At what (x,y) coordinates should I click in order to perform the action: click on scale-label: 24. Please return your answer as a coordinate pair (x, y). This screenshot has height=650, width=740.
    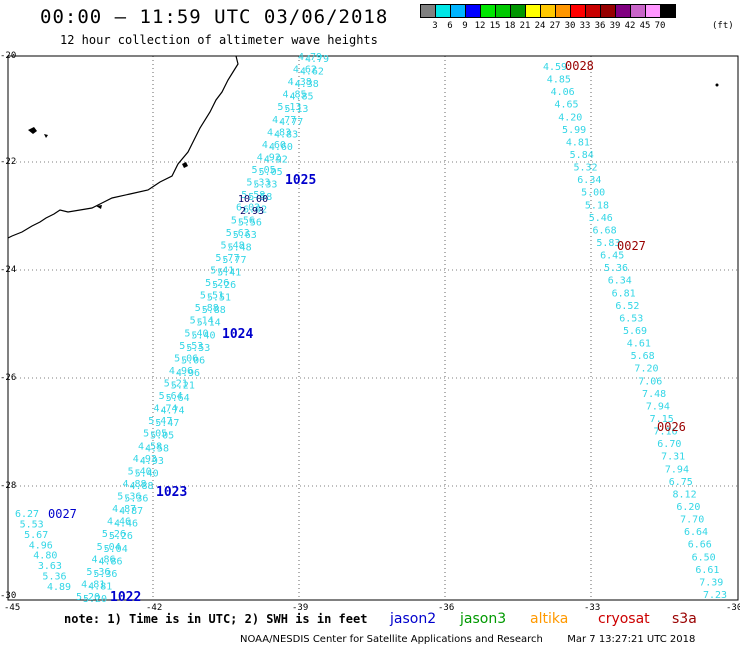
    Looking at the image, I should click on (540, 26).